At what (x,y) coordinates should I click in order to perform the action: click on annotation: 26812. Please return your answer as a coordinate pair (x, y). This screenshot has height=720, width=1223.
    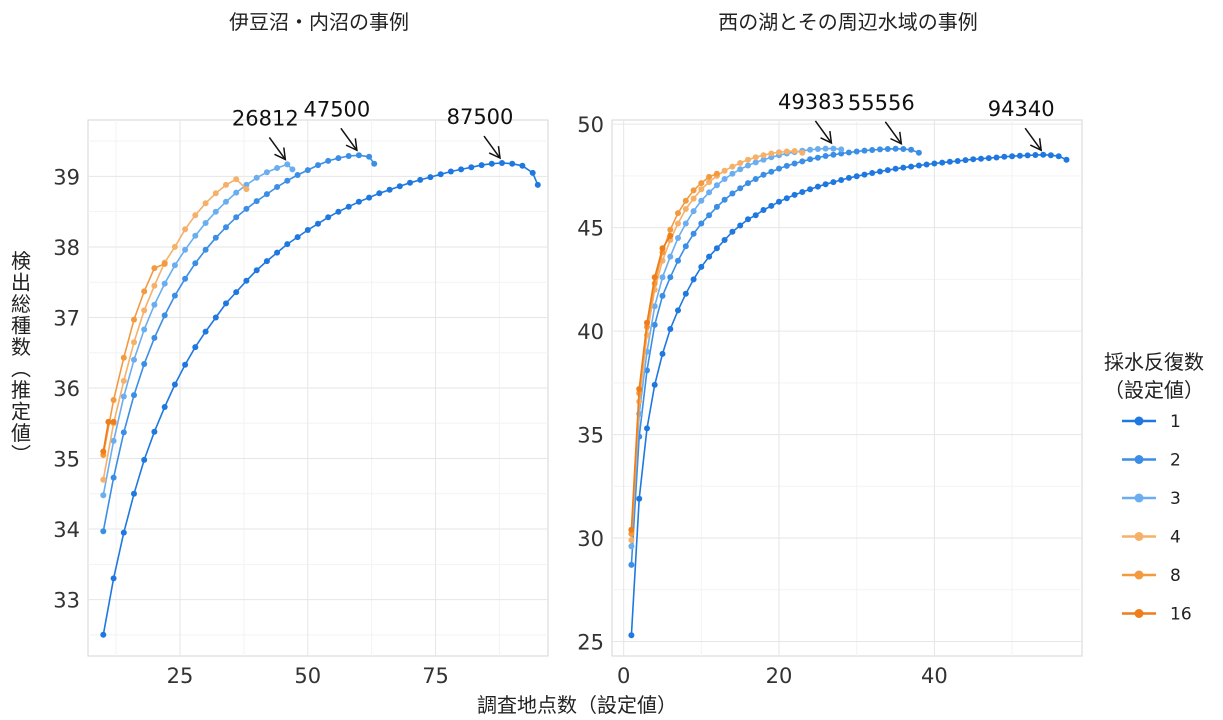
    Looking at the image, I should click on (265, 133).